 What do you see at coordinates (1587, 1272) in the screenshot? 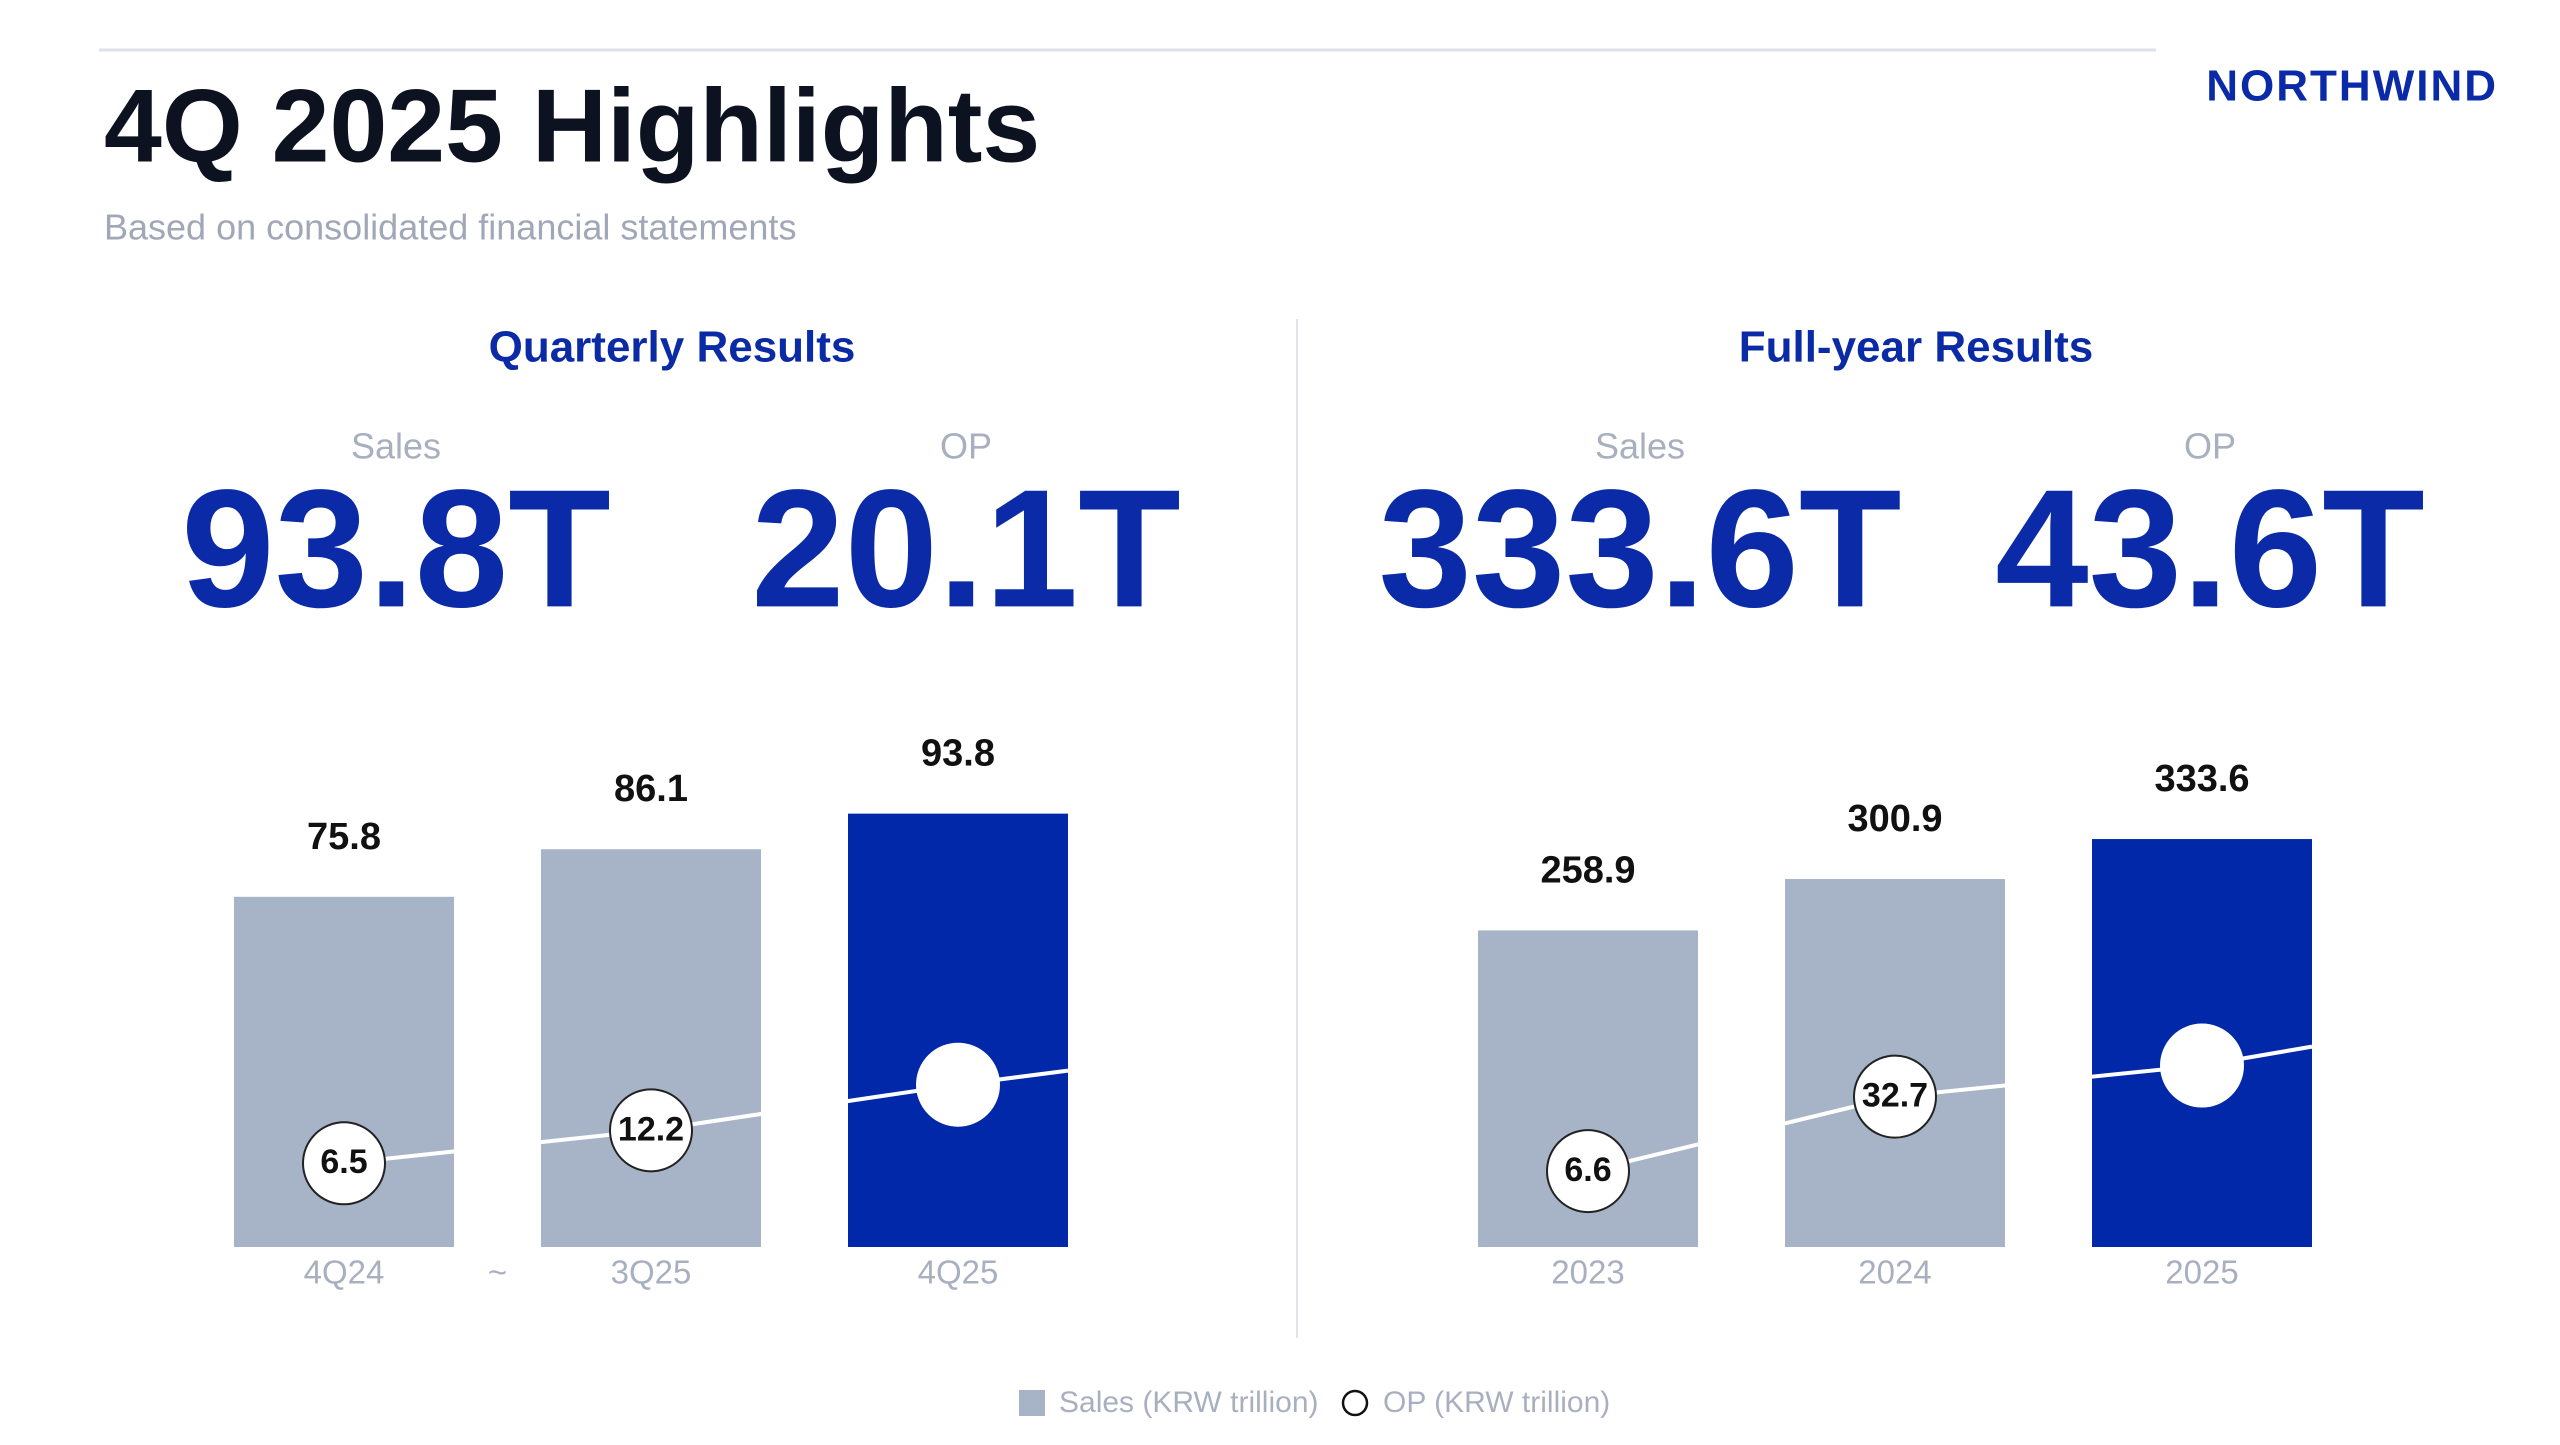
I see `x-tick-label: 2023` at bounding box center [1587, 1272].